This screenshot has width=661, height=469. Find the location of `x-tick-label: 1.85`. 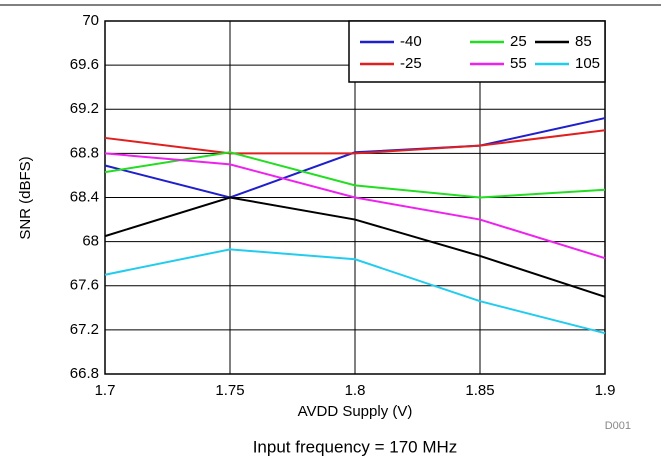

x-tick-label: 1.85 is located at coordinates (479, 390).